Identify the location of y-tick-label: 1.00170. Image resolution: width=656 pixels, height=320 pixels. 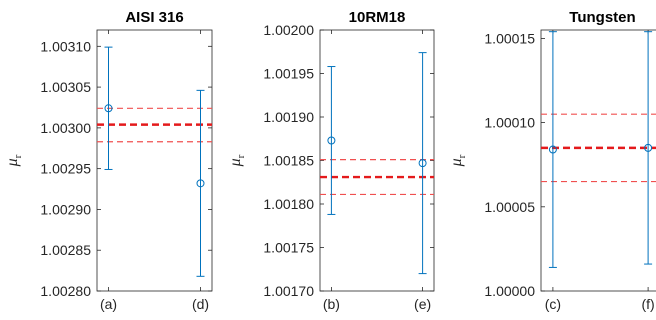
(288, 291).